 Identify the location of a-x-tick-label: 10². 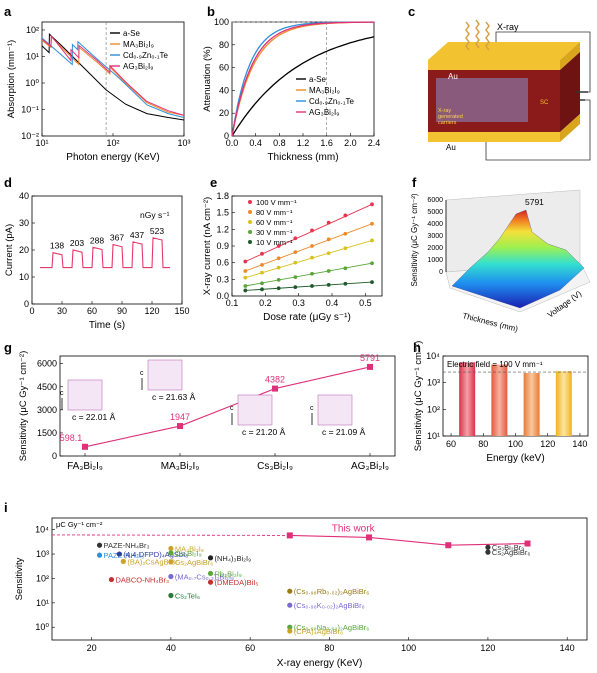
(112, 143).